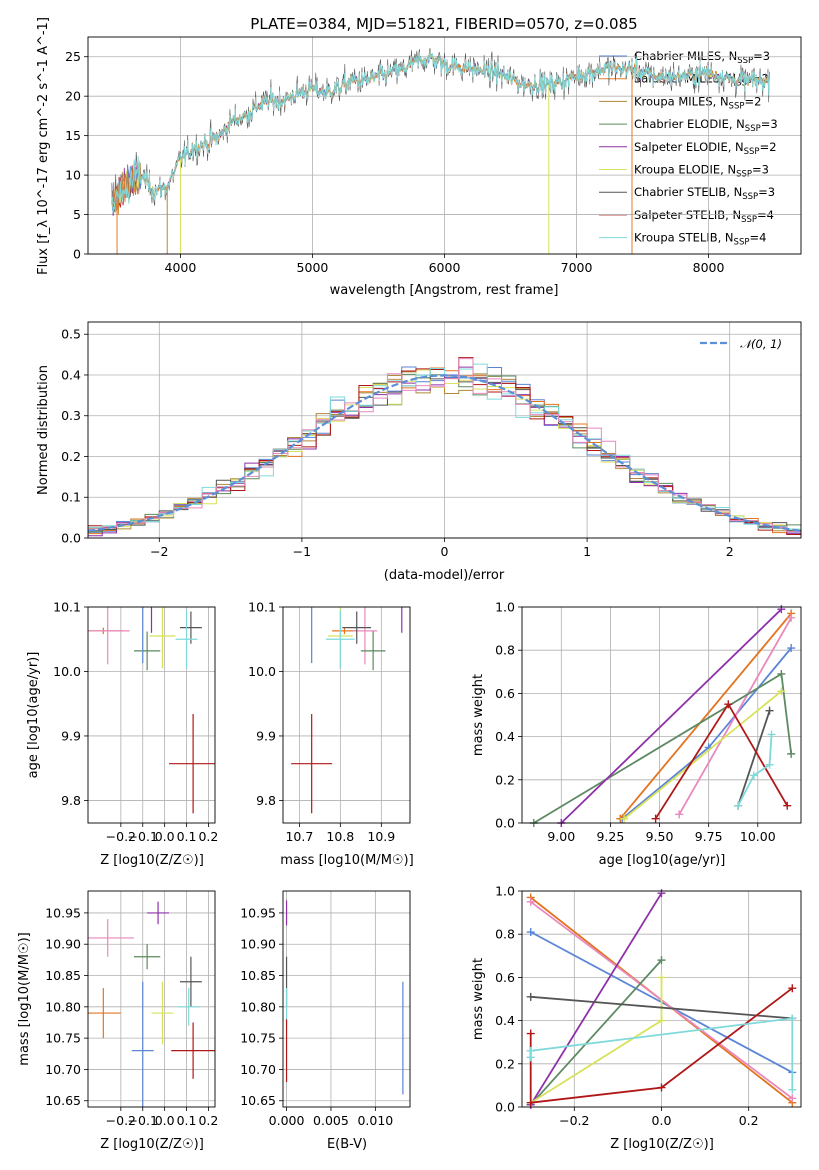 Image resolution: width=819 pixels, height=1170 pixels. Describe the element at coordinates (697, 102) in the screenshot. I see `legend-entry-label: Kroupa MILES, NSSP=2` at that location.